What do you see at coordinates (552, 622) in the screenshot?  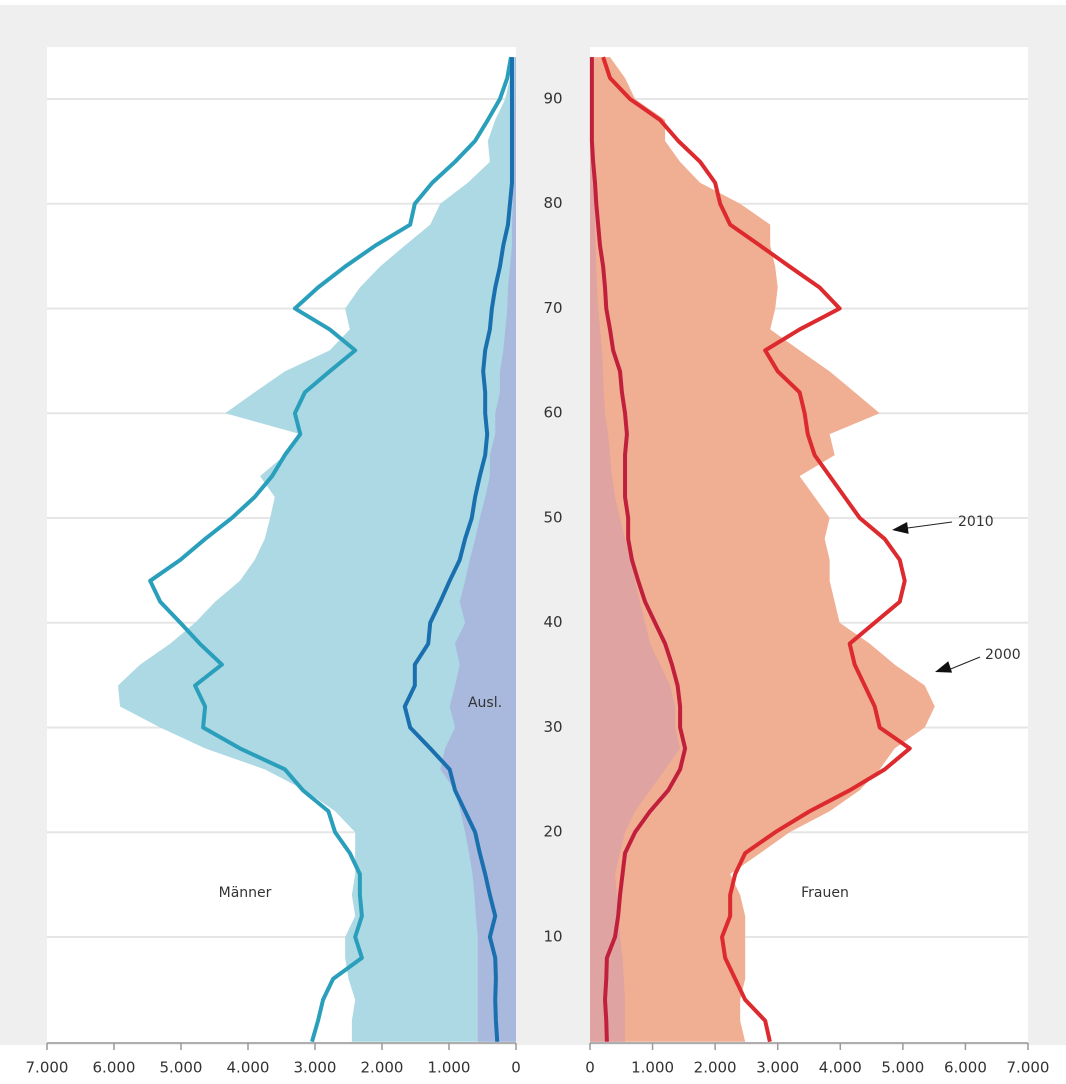 I see `y-tick-label: 40` at bounding box center [552, 622].